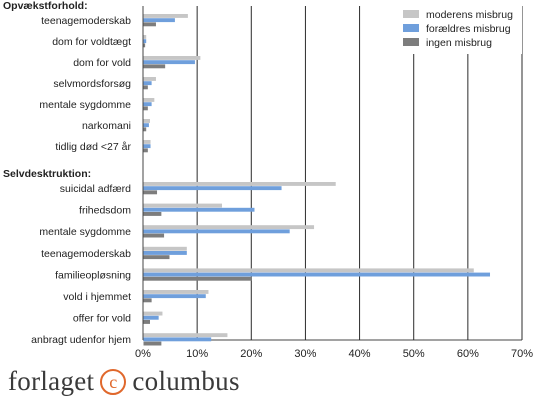 Image resolution: width=550 pixels, height=401 pixels. What do you see at coordinates (102, 319) in the screenshot?
I see `category-label: offer for vold` at bounding box center [102, 319].